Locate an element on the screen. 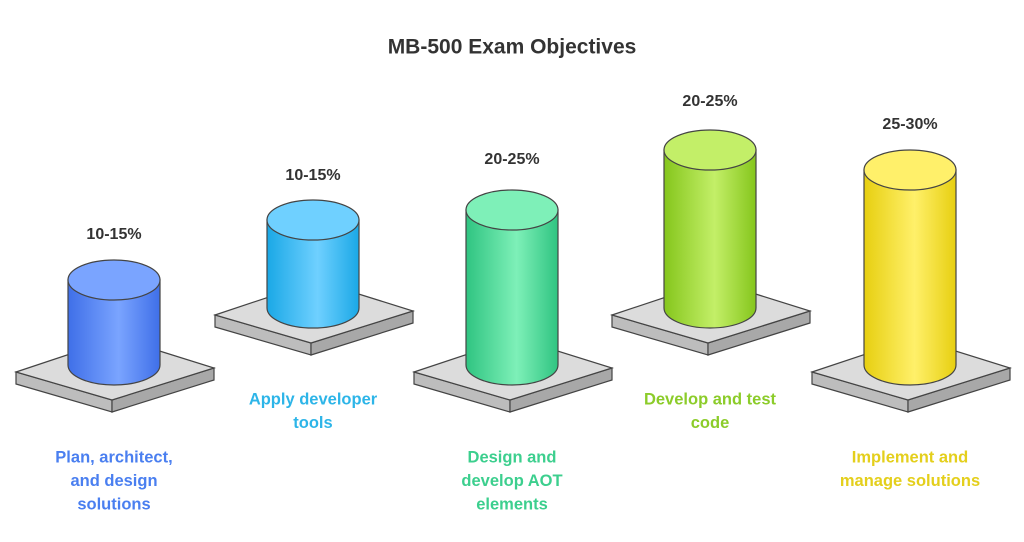 The height and width of the screenshot is (542, 1024). objective-label: manage solutions is located at coordinates (910, 481).